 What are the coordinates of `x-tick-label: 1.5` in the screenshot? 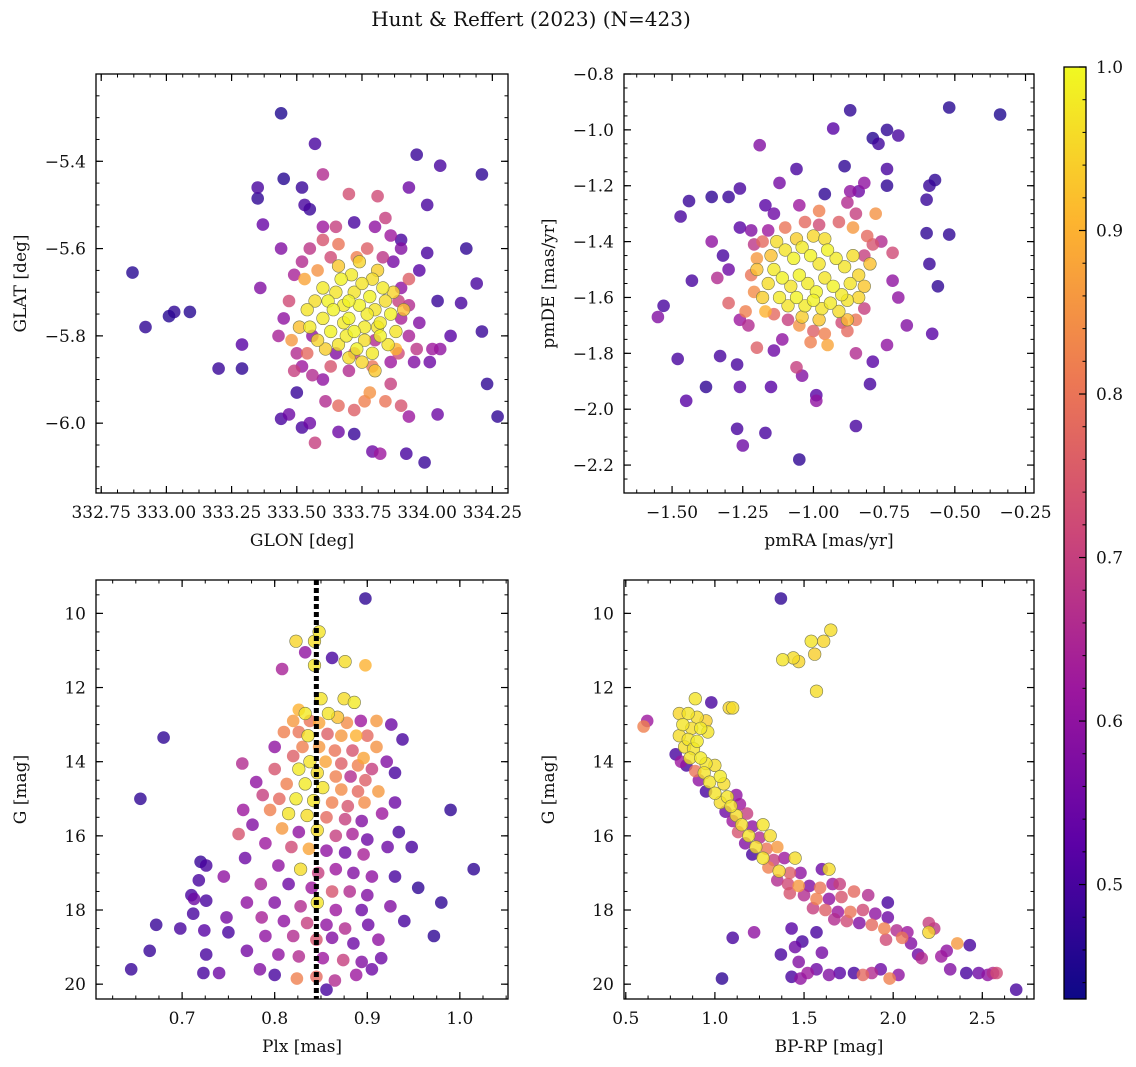 It's located at (804, 1019).